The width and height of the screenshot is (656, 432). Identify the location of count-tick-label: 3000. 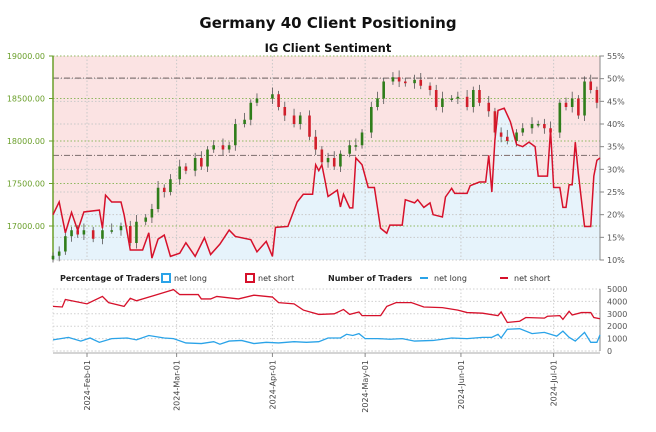
(617, 314).